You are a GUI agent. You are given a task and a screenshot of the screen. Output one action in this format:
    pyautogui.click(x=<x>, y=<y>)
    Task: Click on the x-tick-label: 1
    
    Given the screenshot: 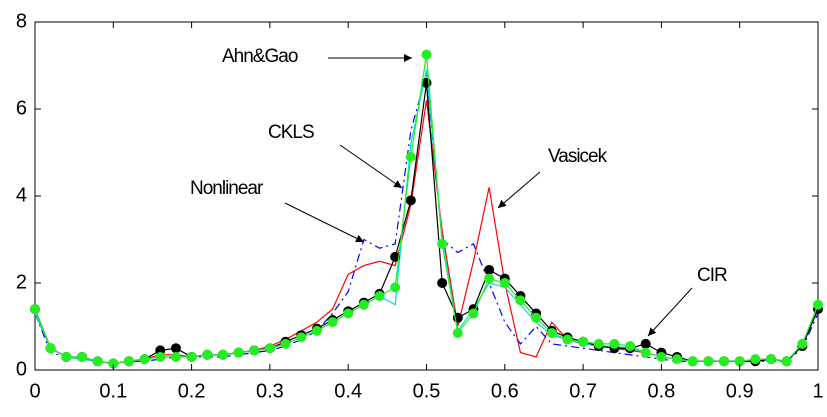 What is the action you would take?
    pyautogui.click(x=817, y=391)
    